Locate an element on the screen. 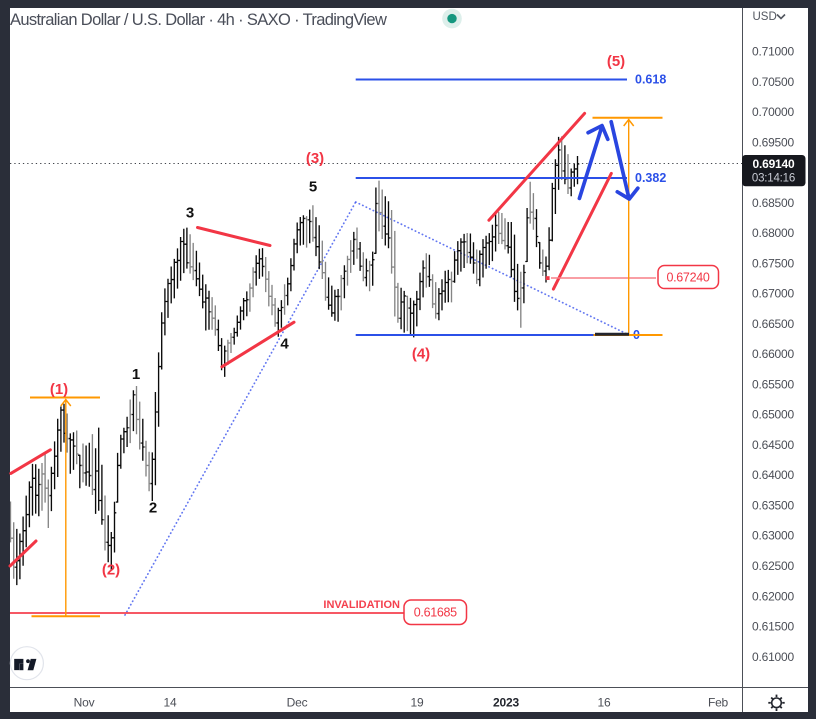  svg-text: 0.67000 is located at coordinates (773, 294).